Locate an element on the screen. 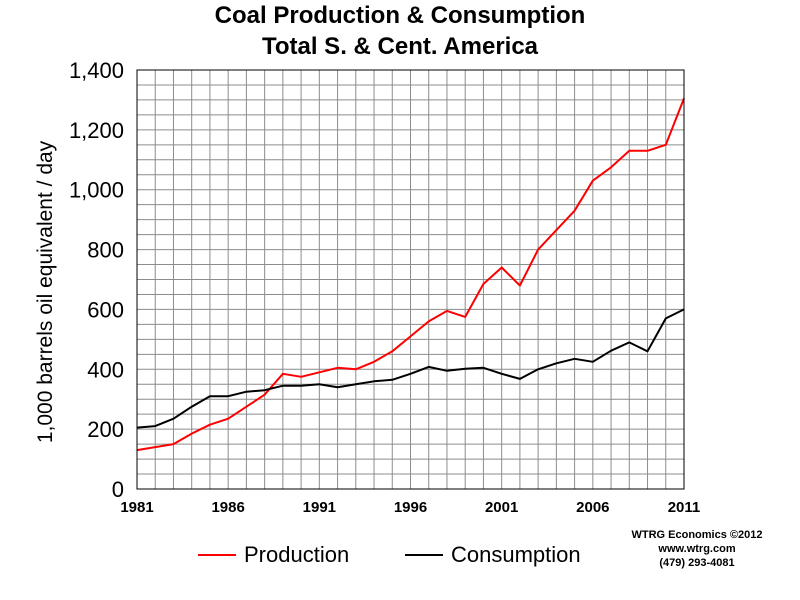 The width and height of the screenshot is (800, 600). y-tick-label: 800 is located at coordinates (105, 250).